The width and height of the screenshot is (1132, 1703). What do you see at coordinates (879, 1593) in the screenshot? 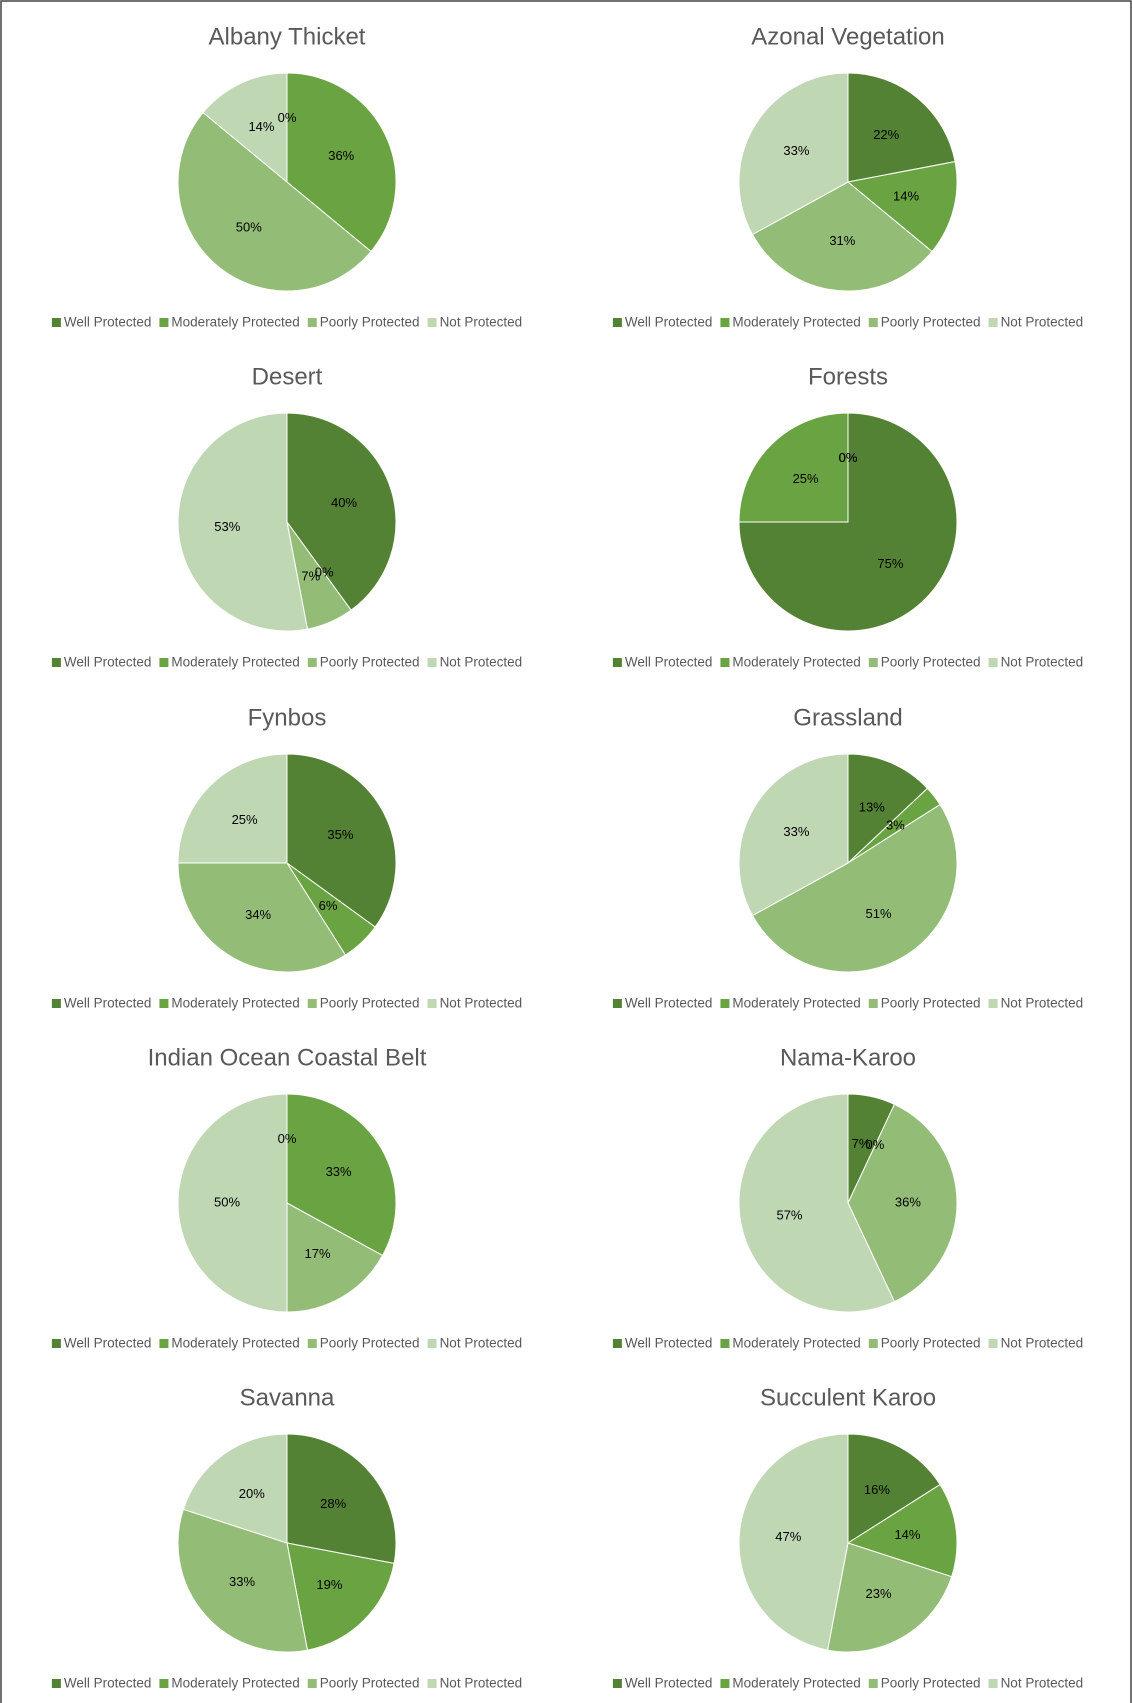
I see `data-label: 23%` at bounding box center [879, 1593].